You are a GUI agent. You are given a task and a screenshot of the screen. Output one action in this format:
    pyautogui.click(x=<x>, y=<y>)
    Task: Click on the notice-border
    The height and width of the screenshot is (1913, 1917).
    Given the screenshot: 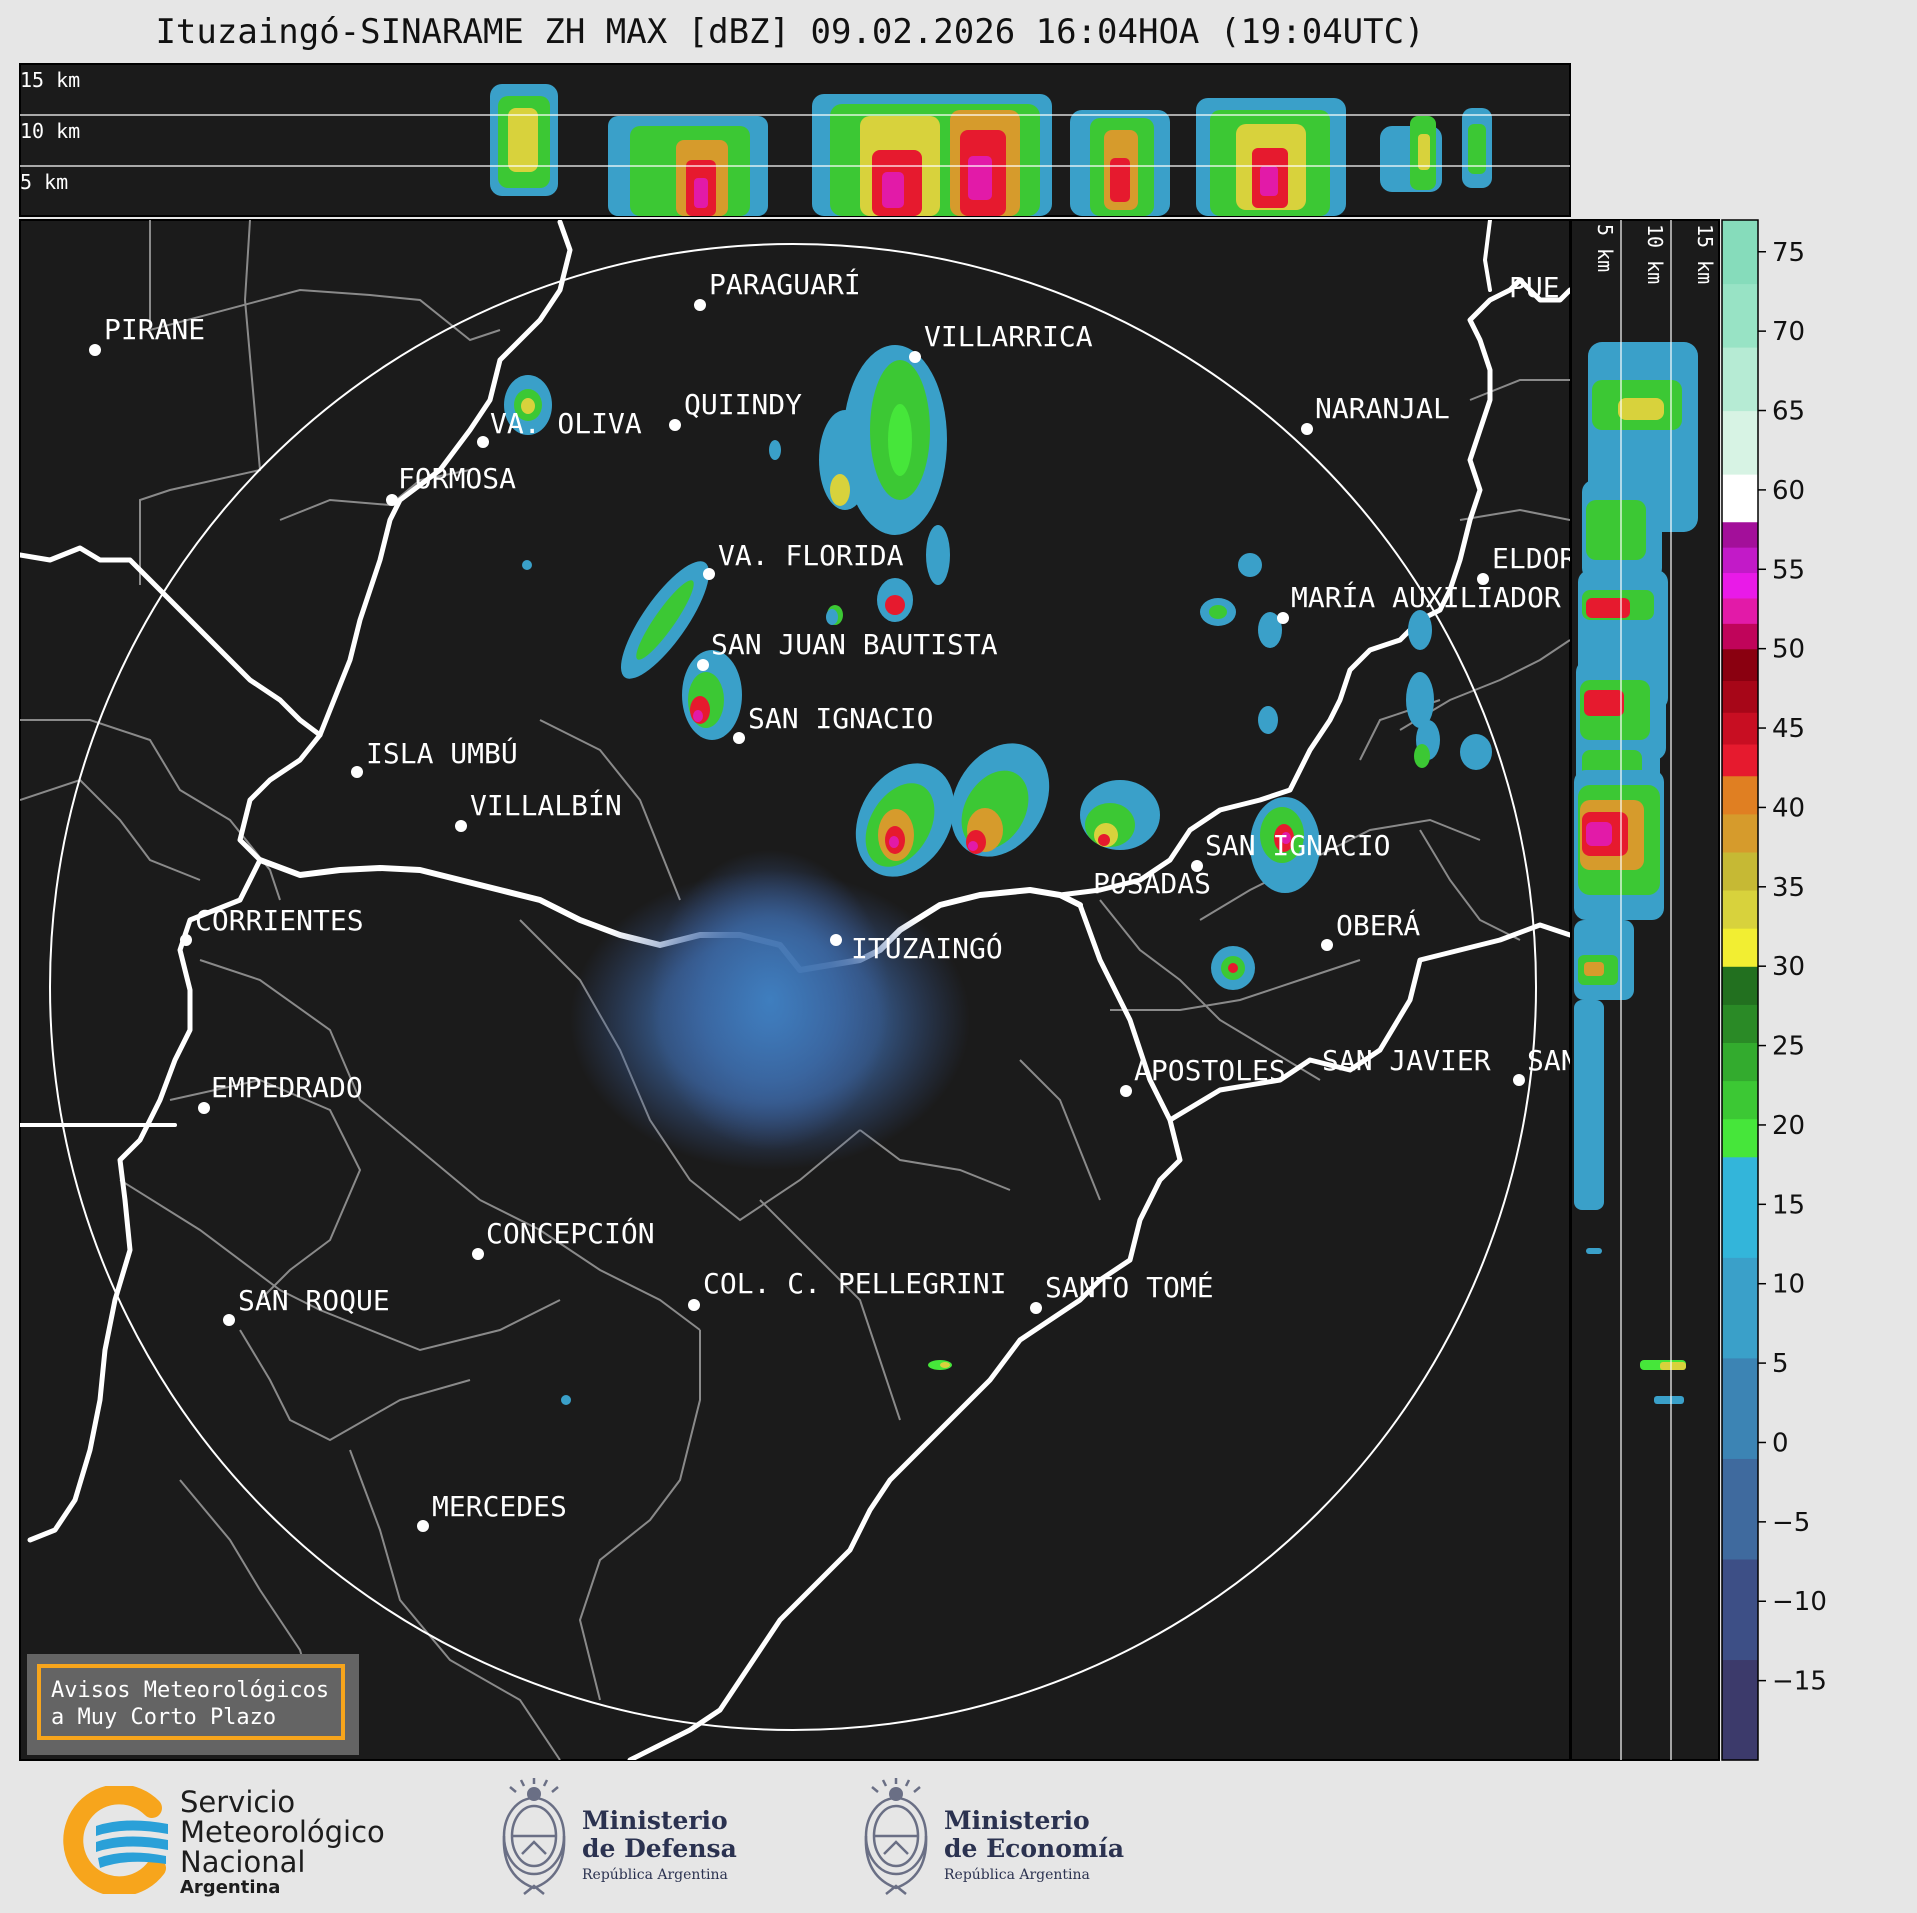 What is the action you would take?
    pyautogui.click(x=191, y=1702)
    